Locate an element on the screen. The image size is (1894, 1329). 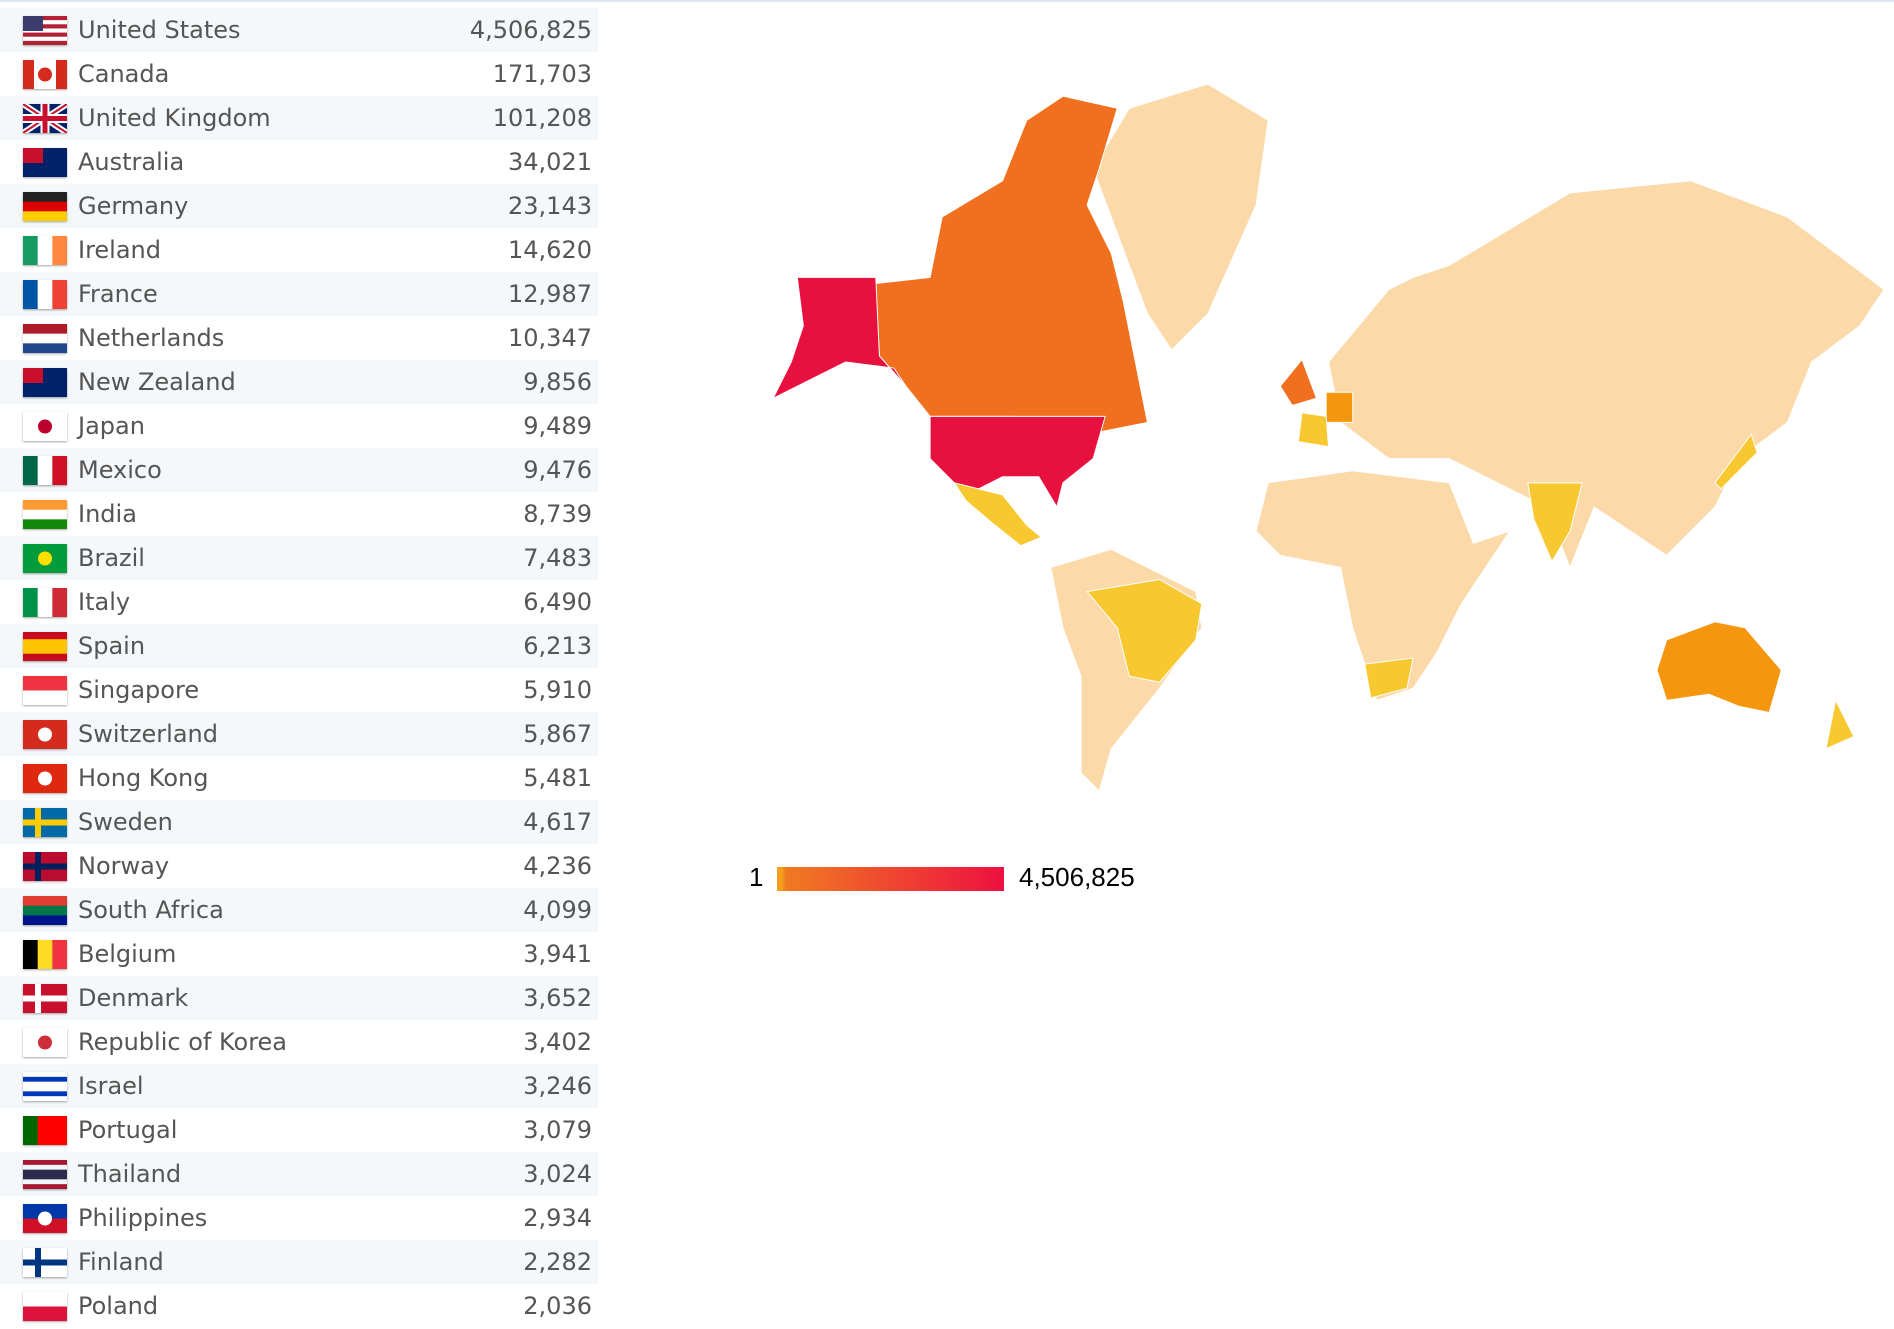
country-name: Finland is located at coordinates (121, 1262).